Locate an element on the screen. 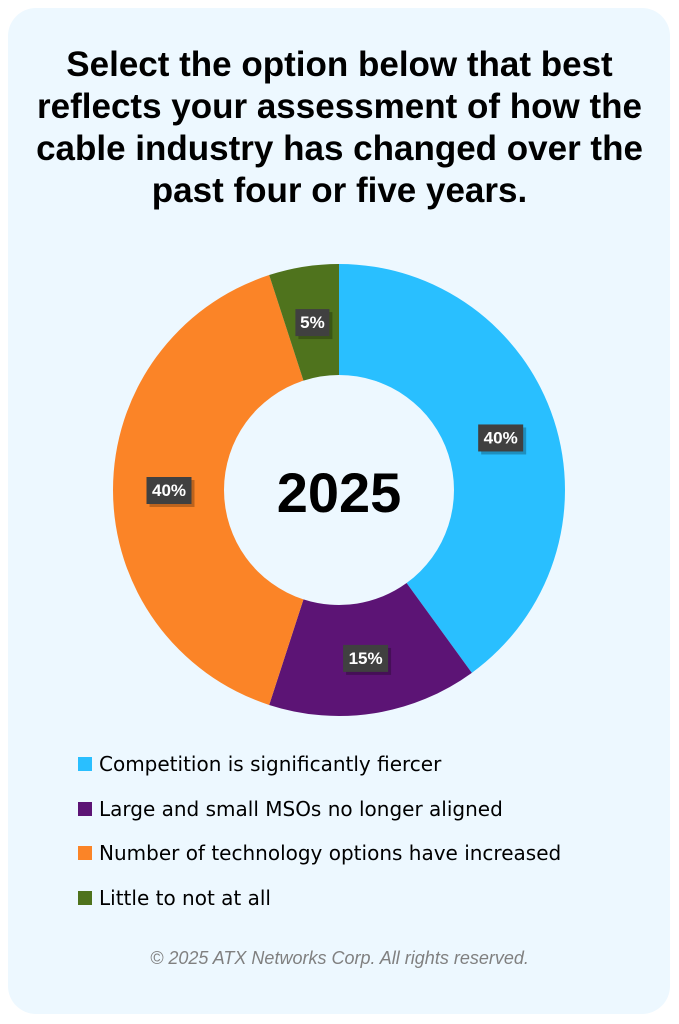  data-label-text: 5% is located at coordinates (312, 322).